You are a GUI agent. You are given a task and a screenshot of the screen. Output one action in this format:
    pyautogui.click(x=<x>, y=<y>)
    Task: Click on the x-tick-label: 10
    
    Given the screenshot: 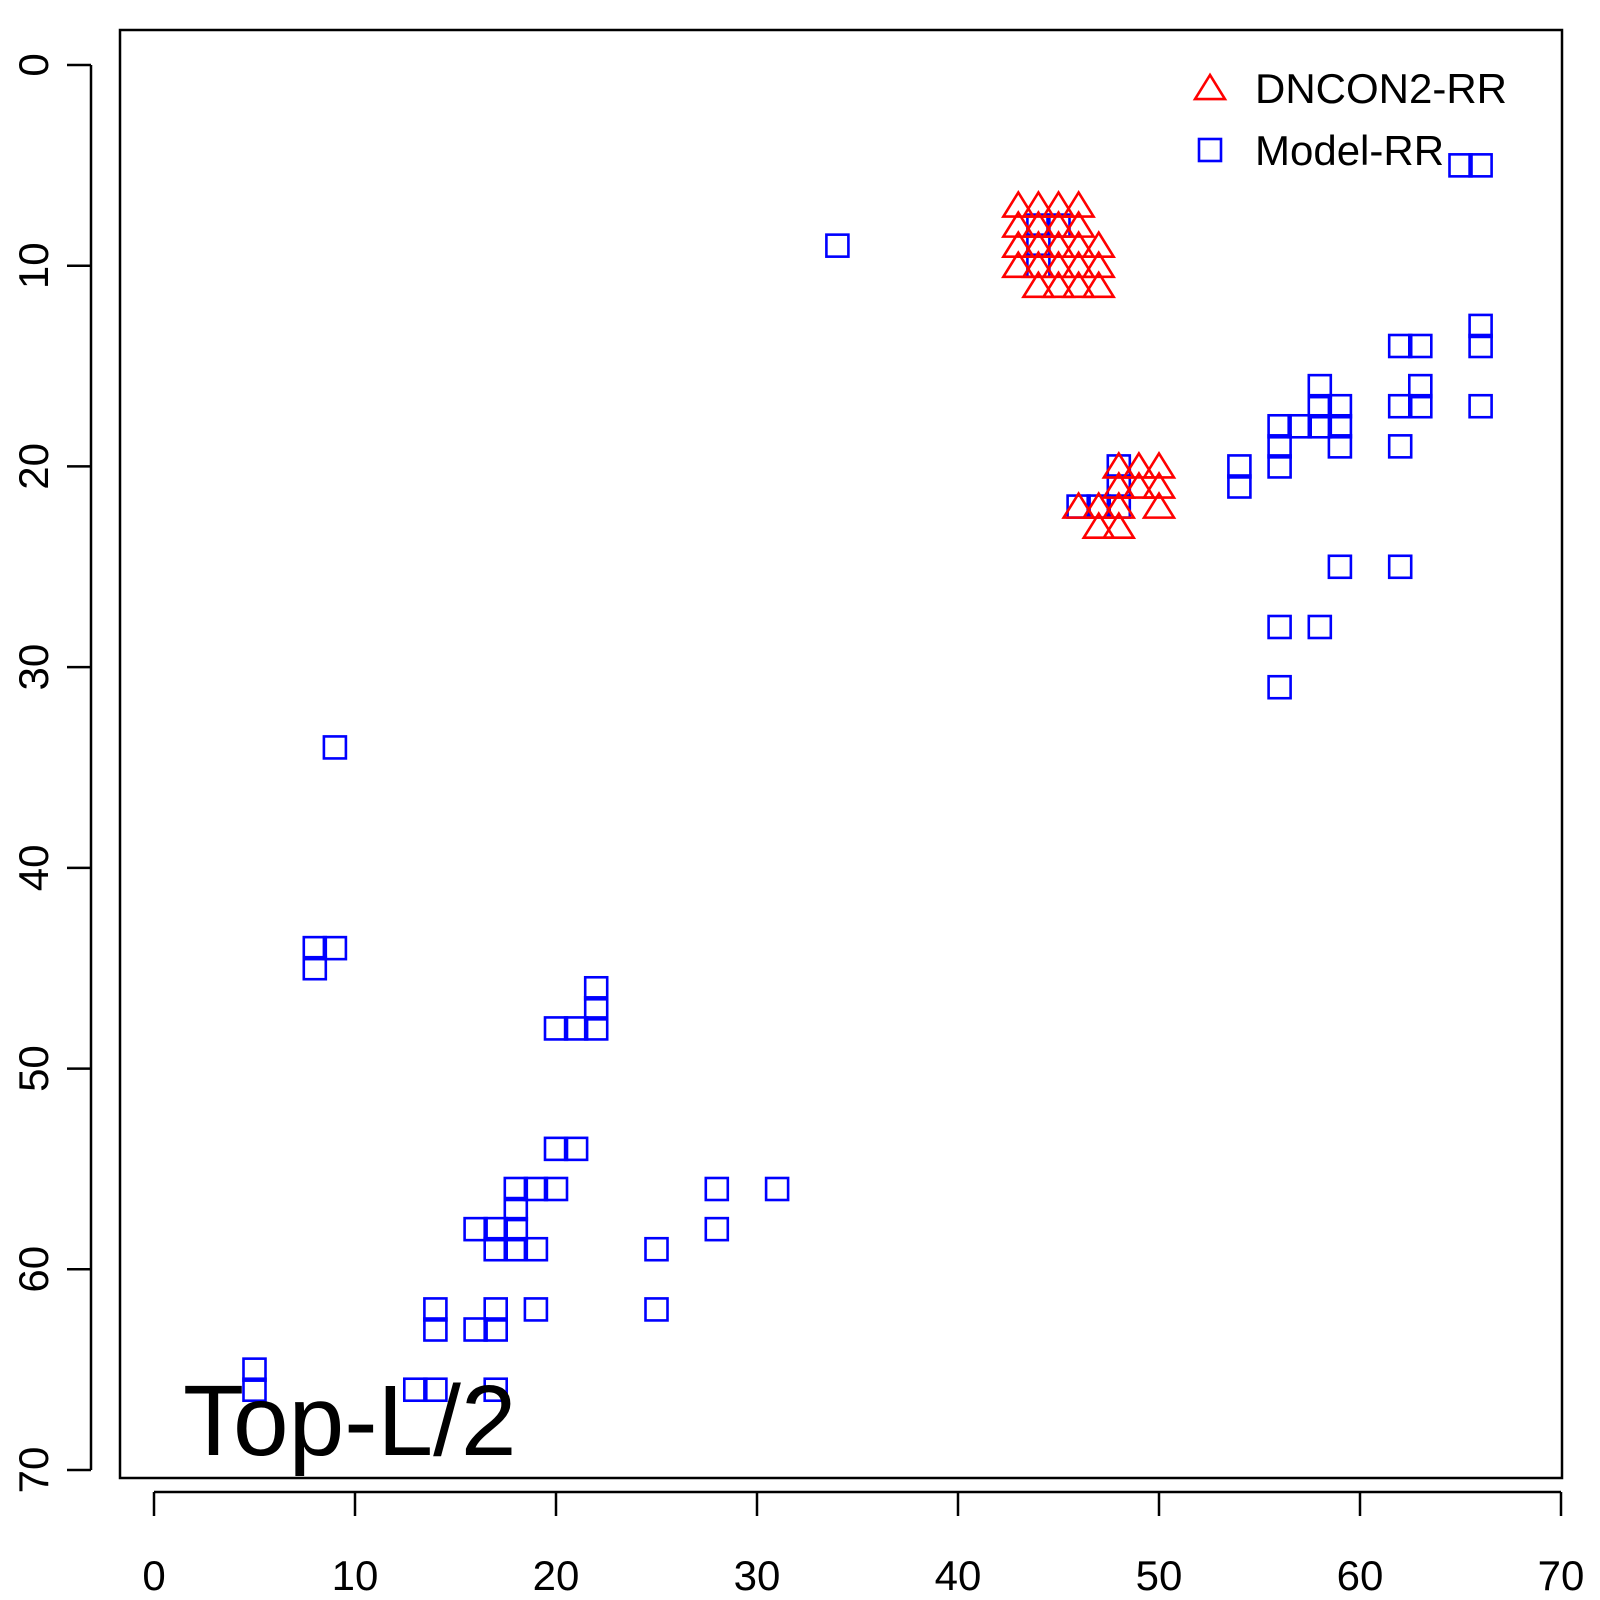 What is the action you would take?
    pyautogui.click(x=355, y=1575)
    